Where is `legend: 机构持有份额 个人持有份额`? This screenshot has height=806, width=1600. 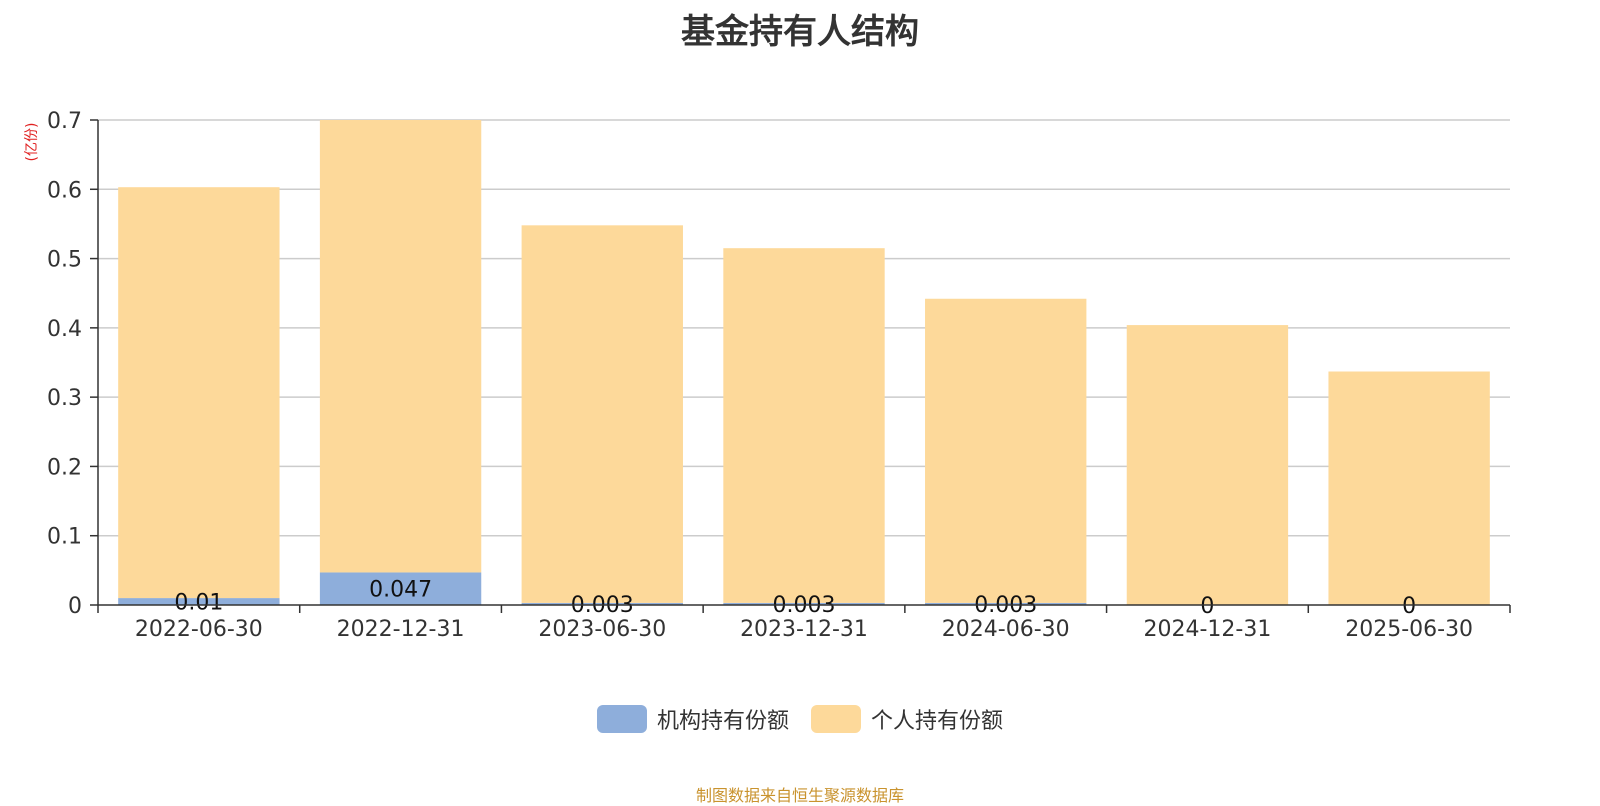
legend: 机构持有份额 个人持有份额 is located at coordinates (800, 719).